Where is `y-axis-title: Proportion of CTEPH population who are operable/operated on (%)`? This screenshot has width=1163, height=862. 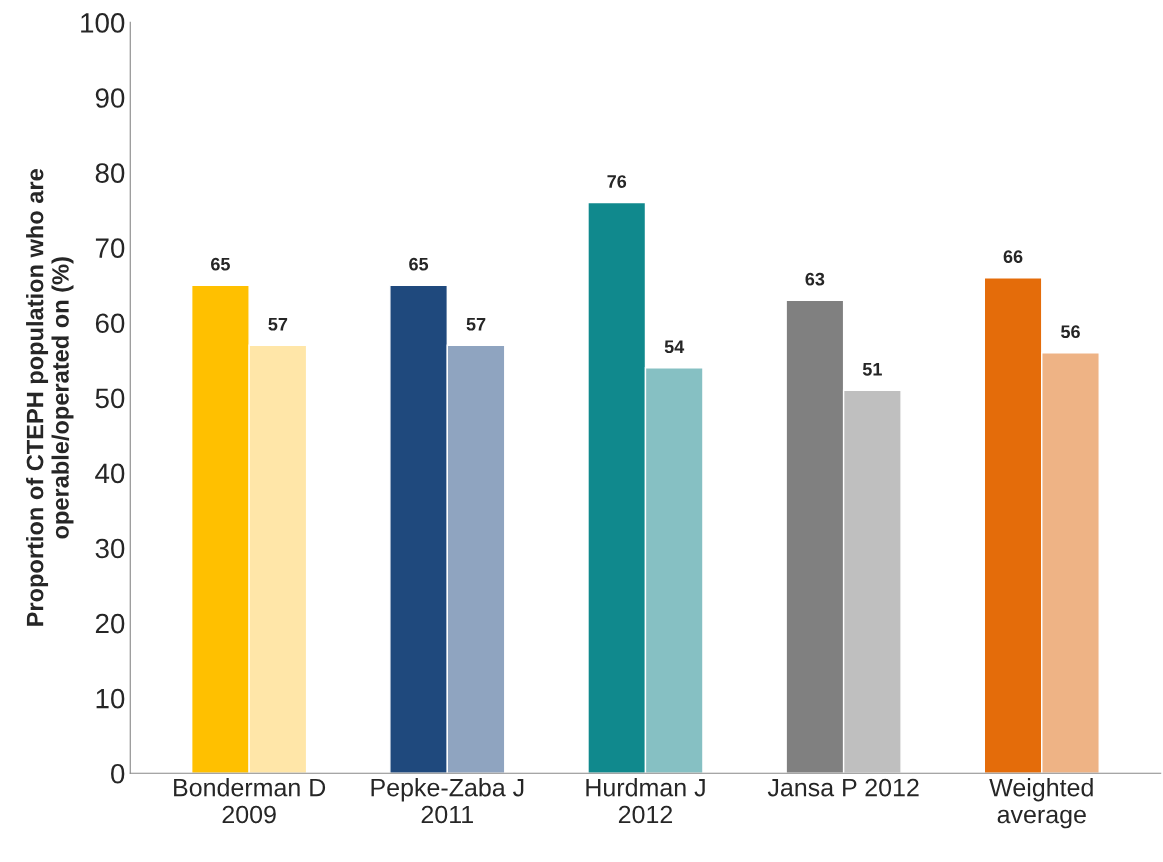
y-axis-title: Proportion of CTEPH population who are operable/operated on (%) is located at coordinates (50, 397).